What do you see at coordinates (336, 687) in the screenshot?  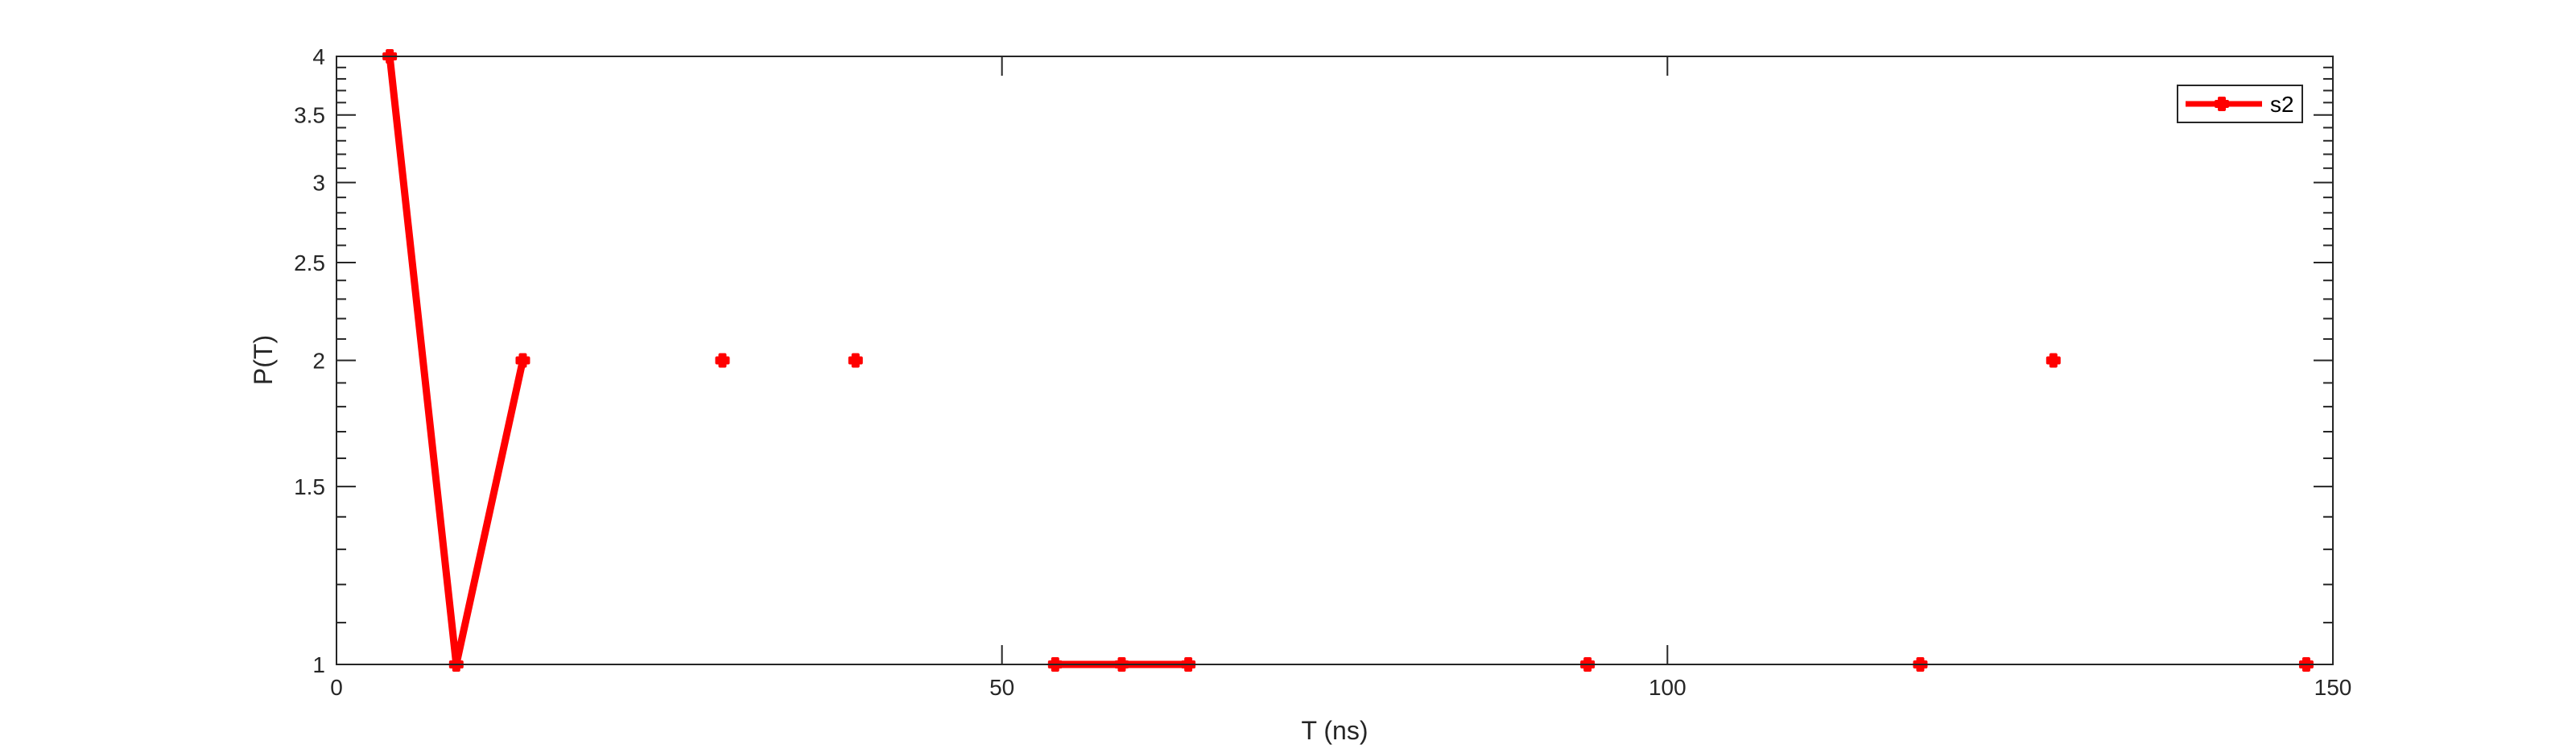 I see `x-tick-label: 0` at bounding box center [336, 687].